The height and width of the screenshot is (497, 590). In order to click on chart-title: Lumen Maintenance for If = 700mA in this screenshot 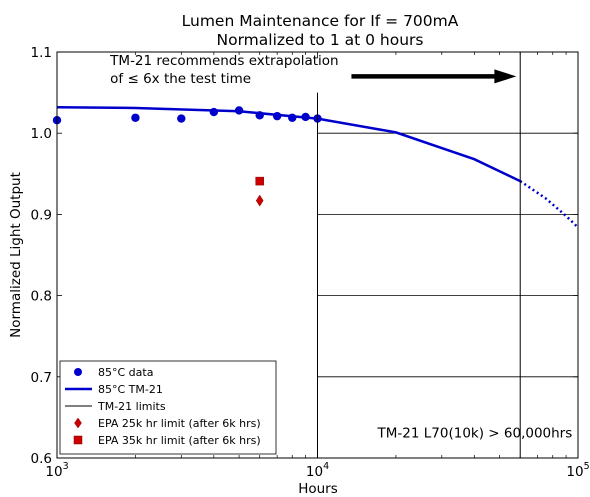, I will do `click(320, 21)`.